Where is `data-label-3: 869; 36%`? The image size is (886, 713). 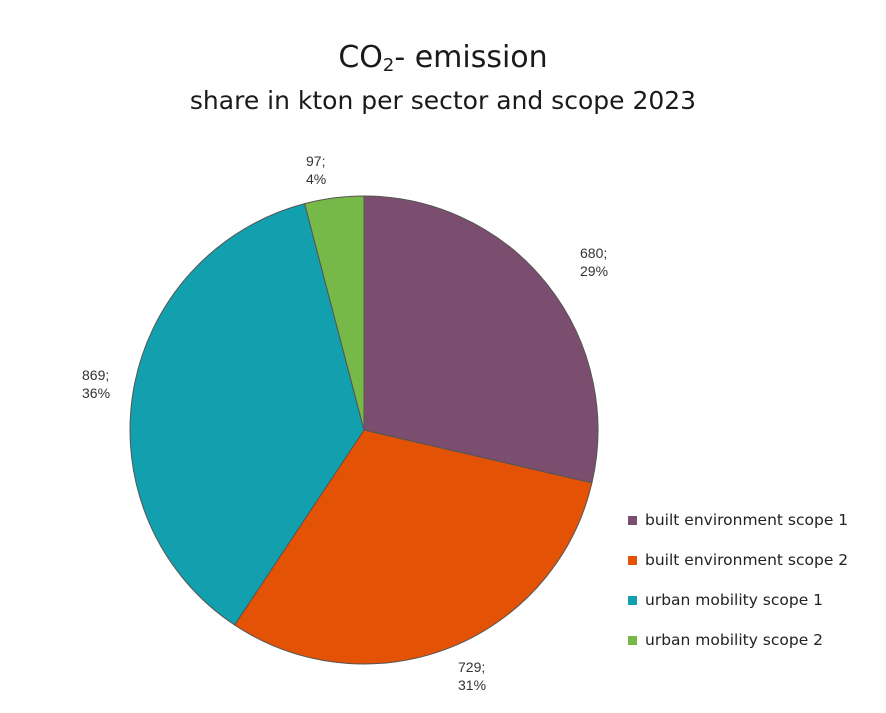
data-label-3: 869; 36% is located at coordinates (96, 384).